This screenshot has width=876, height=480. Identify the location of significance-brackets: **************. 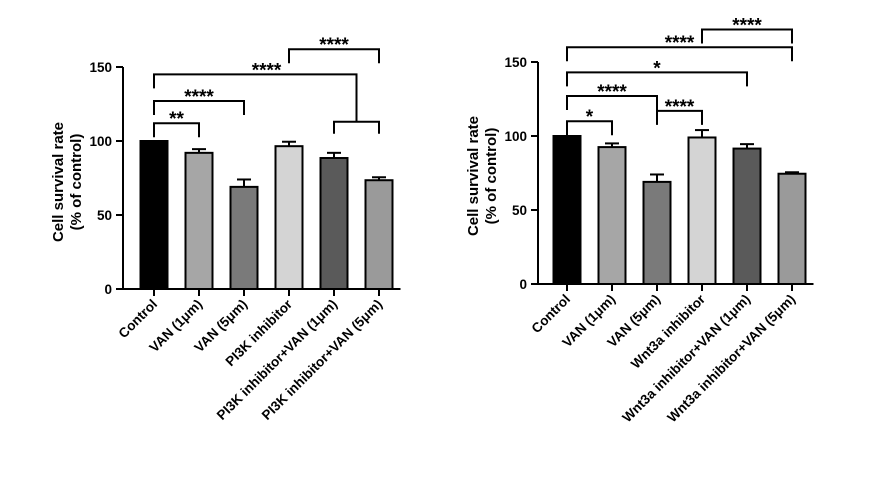
(266, 86).